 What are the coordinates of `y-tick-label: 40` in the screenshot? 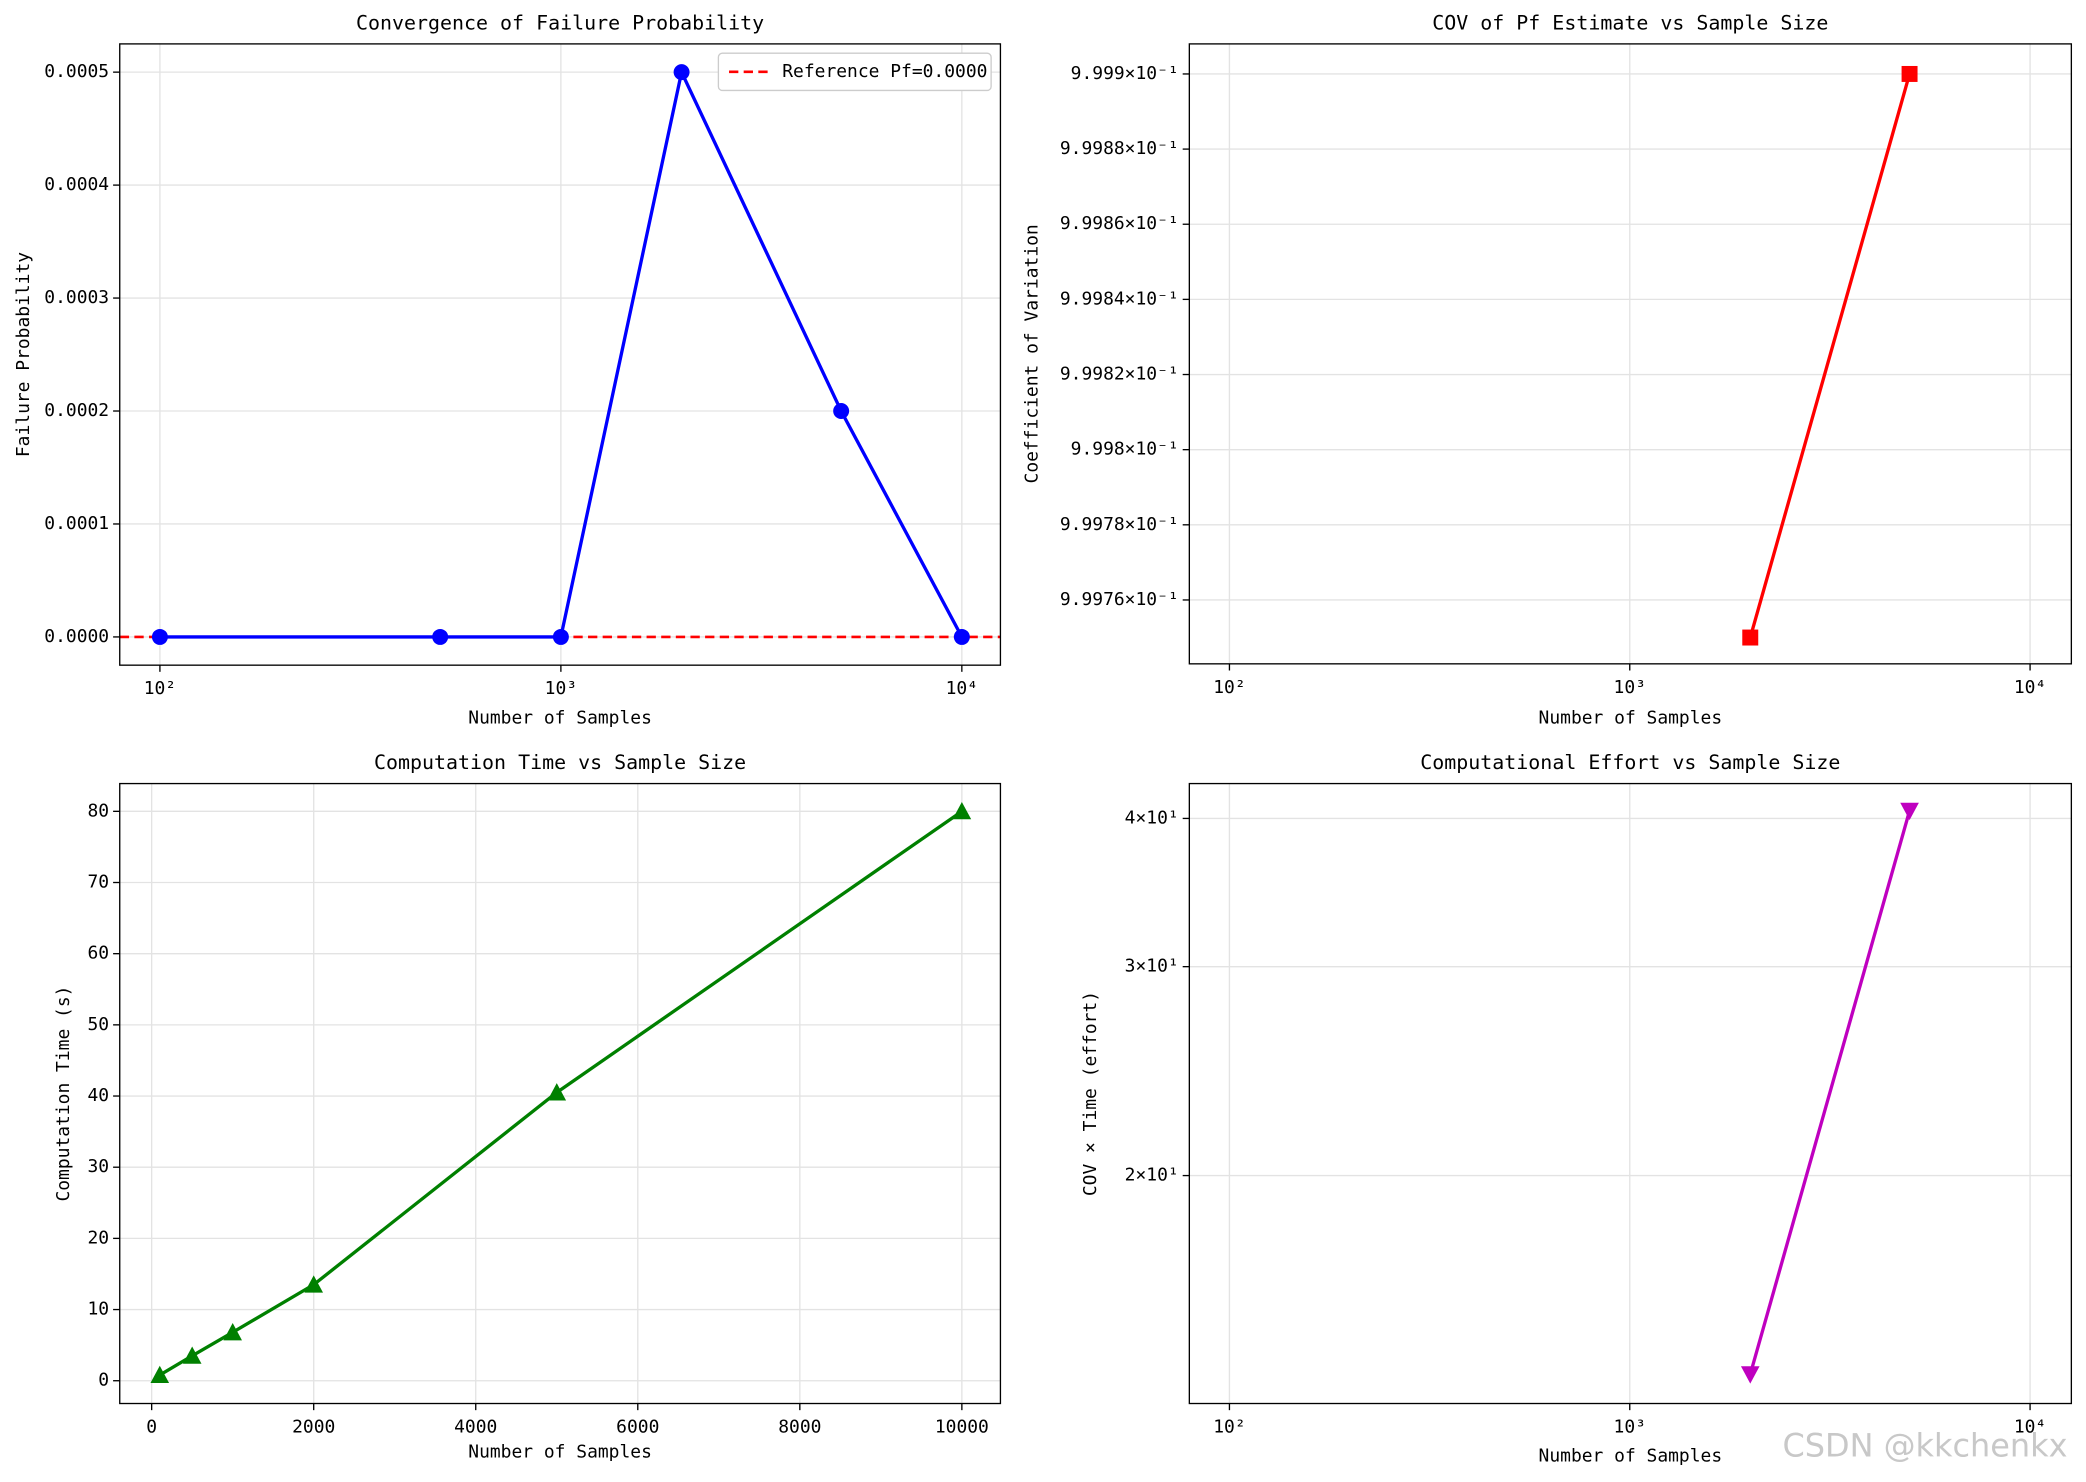 It's located at (98, 1095).